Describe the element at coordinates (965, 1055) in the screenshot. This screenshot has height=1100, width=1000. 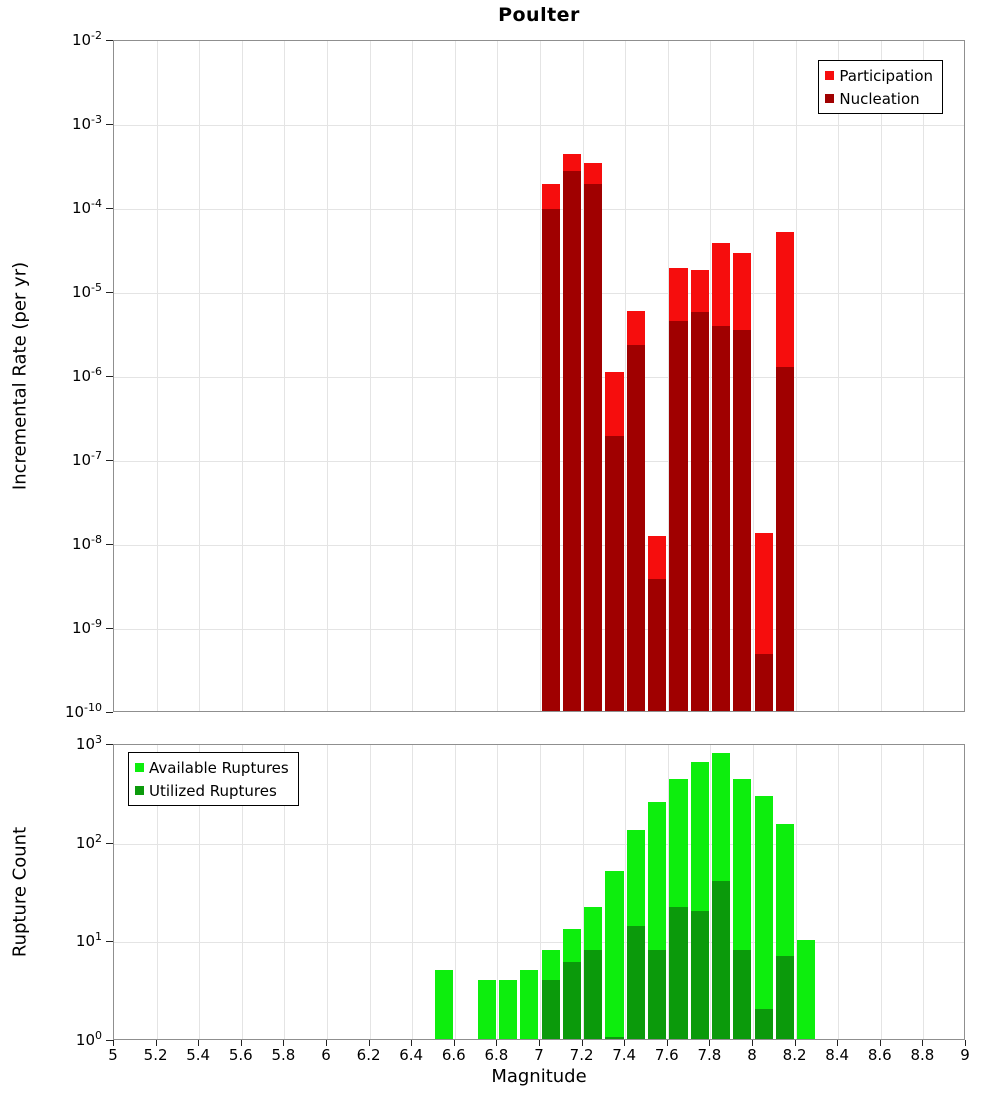
I see `x-tick-label: 9` at that location.